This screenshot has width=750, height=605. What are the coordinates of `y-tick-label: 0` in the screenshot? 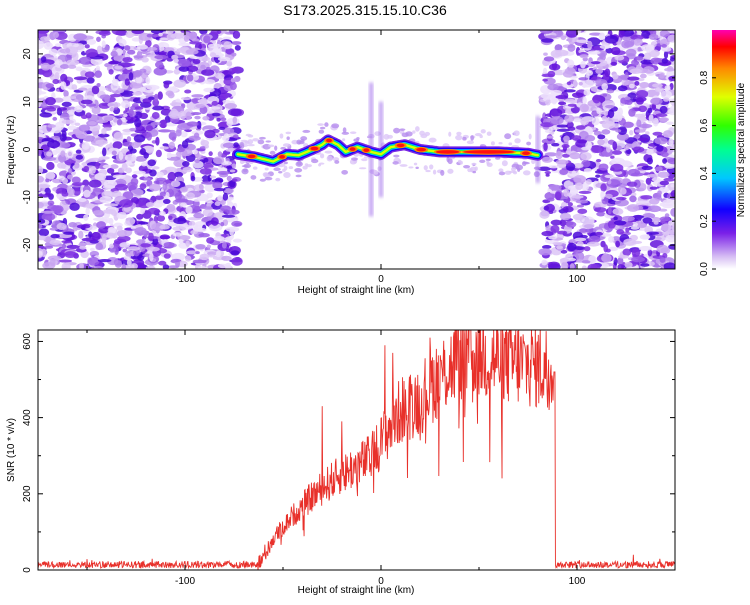 It's located at (27, 149).